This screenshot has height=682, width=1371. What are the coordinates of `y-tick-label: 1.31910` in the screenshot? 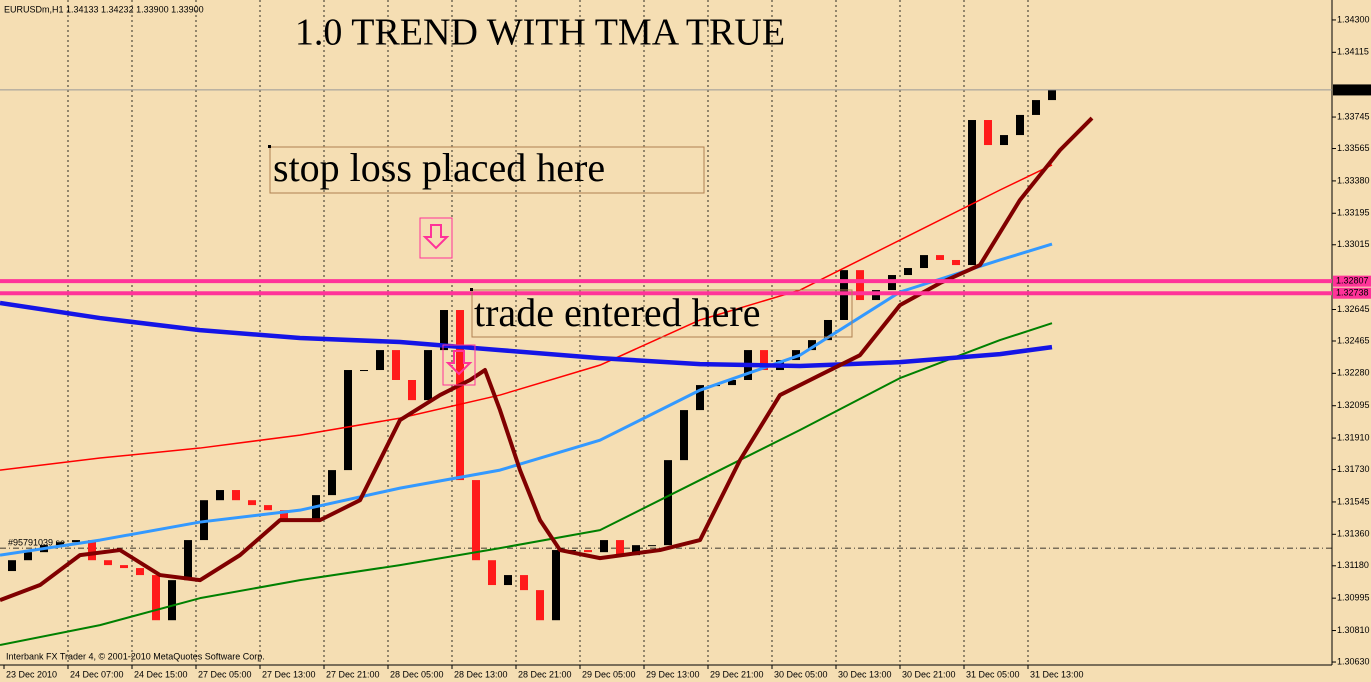 It's located at (1353, 437).